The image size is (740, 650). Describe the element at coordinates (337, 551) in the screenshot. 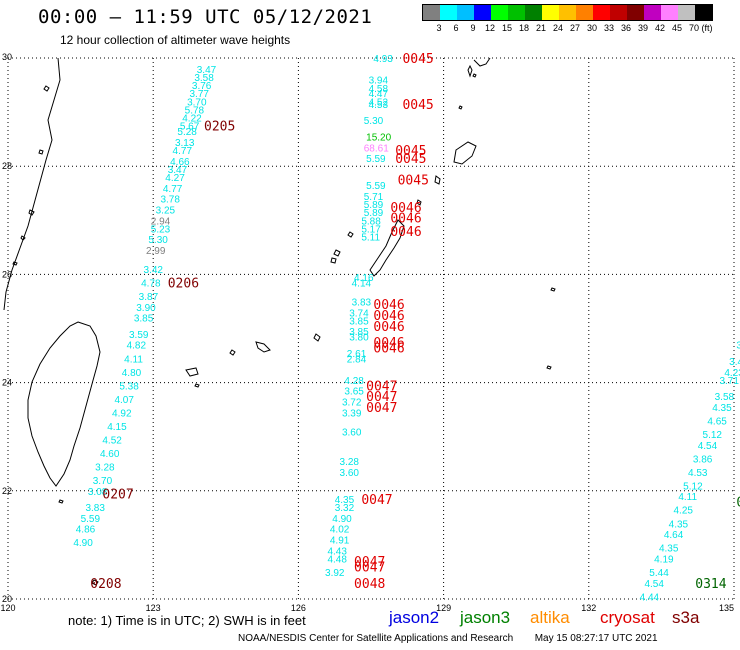

I see `wave-height-value: 4.43` at that location.